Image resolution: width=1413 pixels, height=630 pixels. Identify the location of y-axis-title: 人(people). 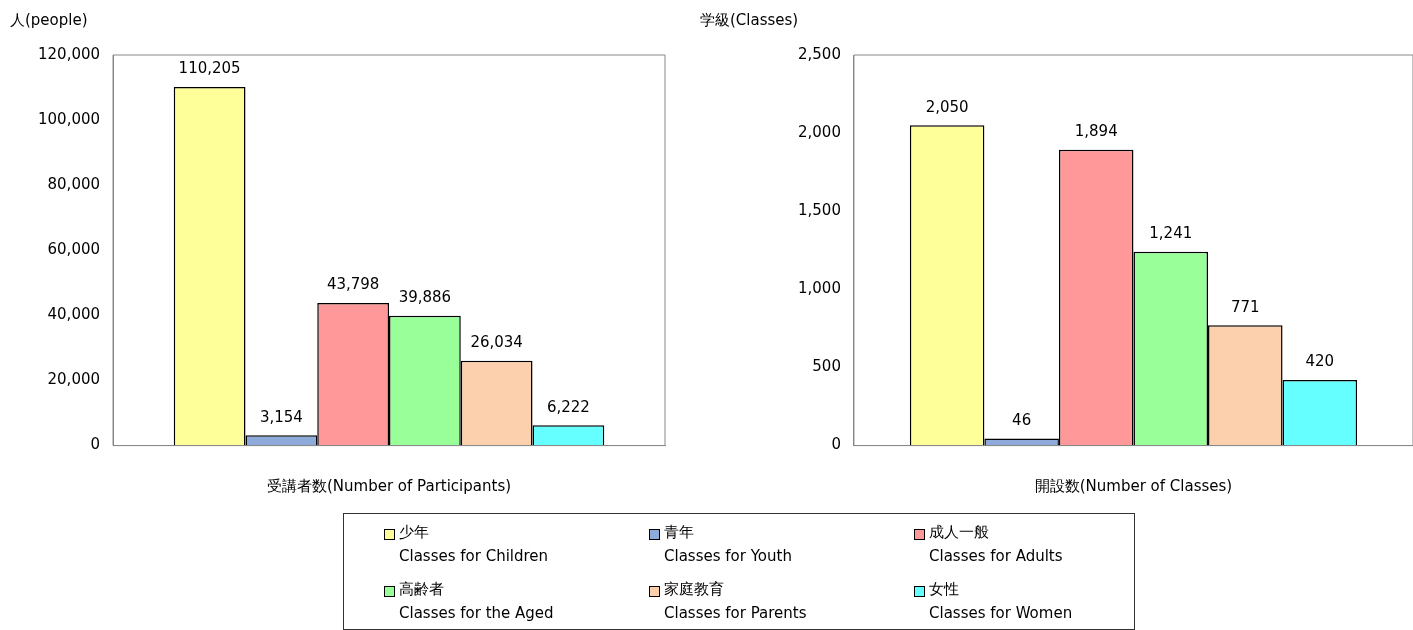
(49, 20).